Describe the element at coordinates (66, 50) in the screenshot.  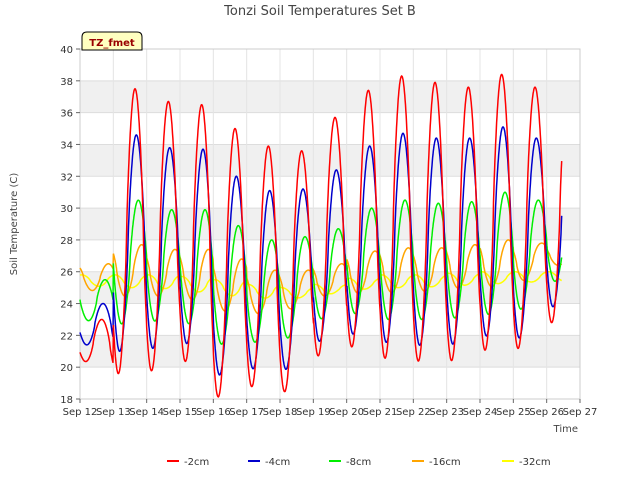
I see `y-tick-label: 40` at that location.